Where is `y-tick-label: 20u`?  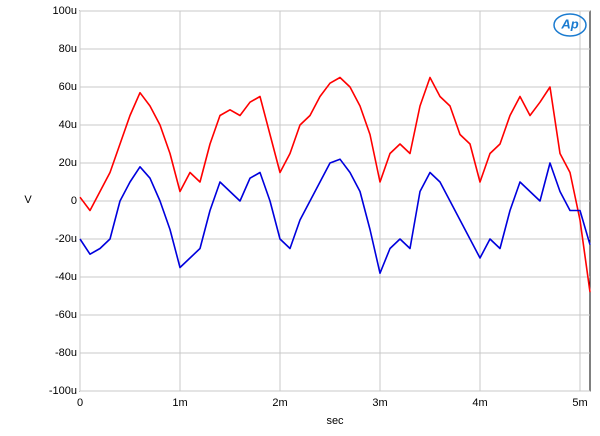 y-tick-label: 20u is located at coordinates (68, 163).